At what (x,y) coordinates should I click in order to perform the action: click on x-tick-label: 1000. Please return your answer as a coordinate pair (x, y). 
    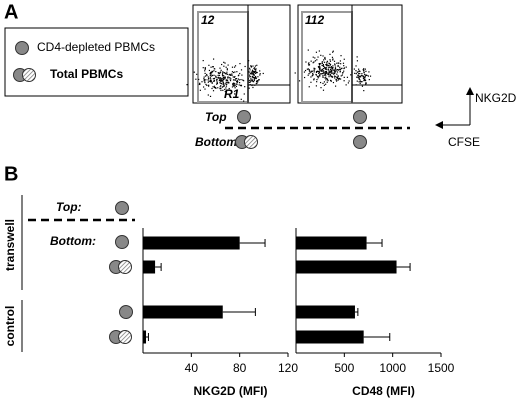
    Looking at the image, I should click on (392, 368).